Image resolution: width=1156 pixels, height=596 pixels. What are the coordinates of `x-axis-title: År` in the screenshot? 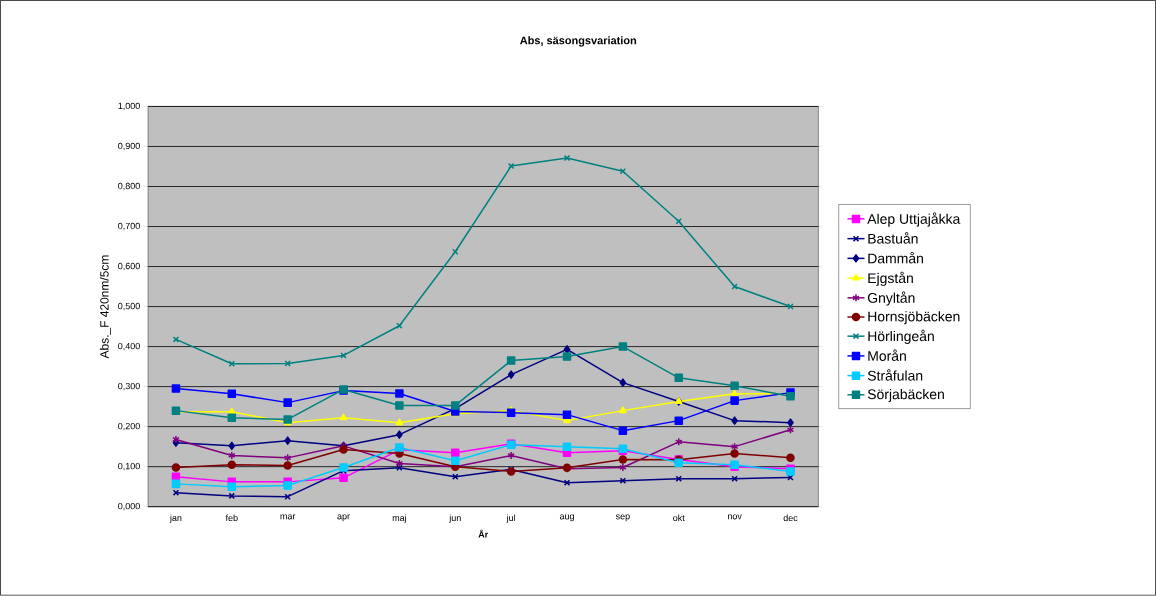 It's located at (483, 533).